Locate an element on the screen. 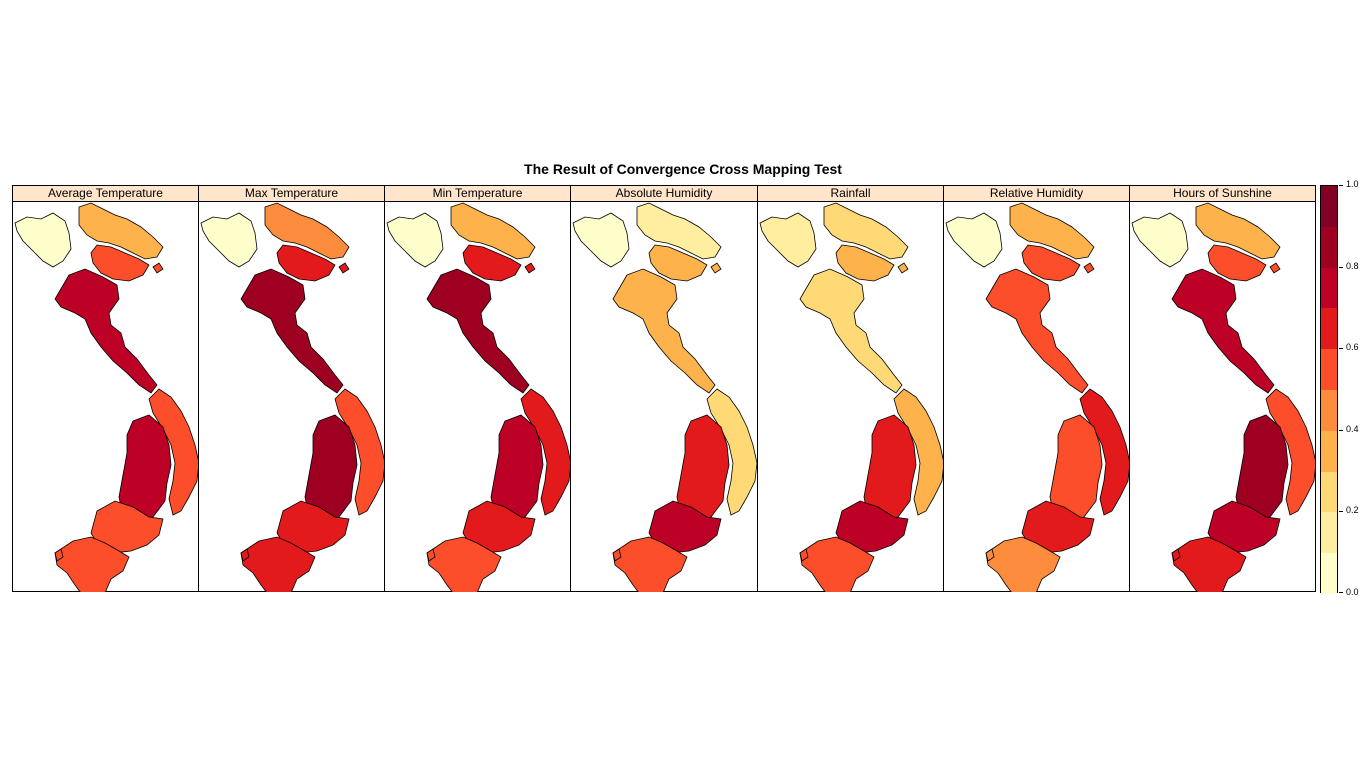 The width and height of the screenshot is (1366, 768). legend-label: 0.6 is located at coordinates (1352, 347).